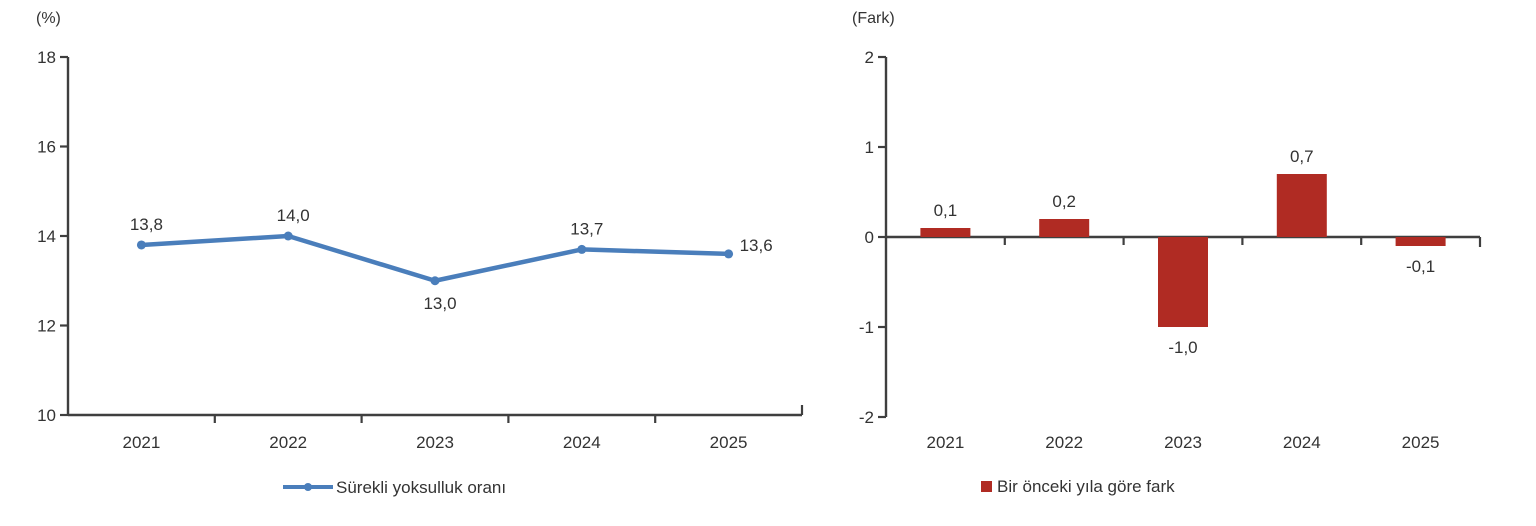 Image resolution: width=1536 pixels, height=526 pixels. What do you see at coordinates (141, 245) in the screenshot?
I see `data-point-2021` at bounding box center [141, 245].